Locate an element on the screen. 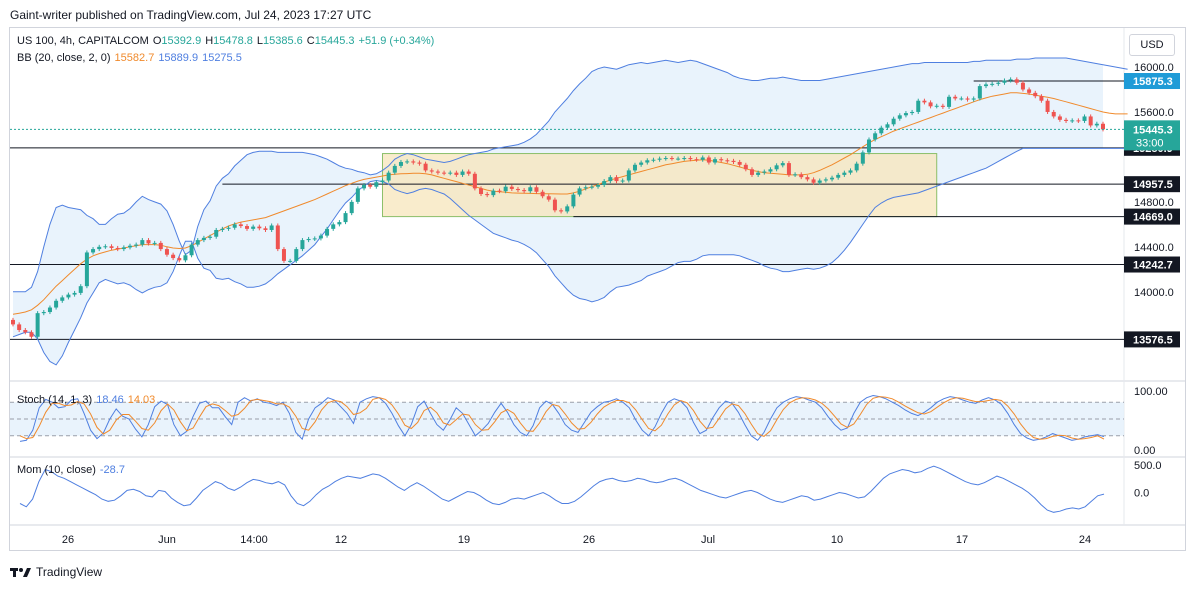 This screenshot has height=589, width=1195. price-tick-label: 16000.0 is located at coordinates (1154, 68).